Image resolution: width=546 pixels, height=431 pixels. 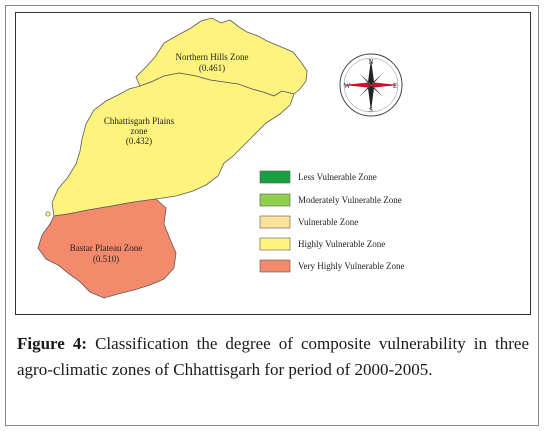 I want to click on compass-needle-nw, so click(x=365, y=79).